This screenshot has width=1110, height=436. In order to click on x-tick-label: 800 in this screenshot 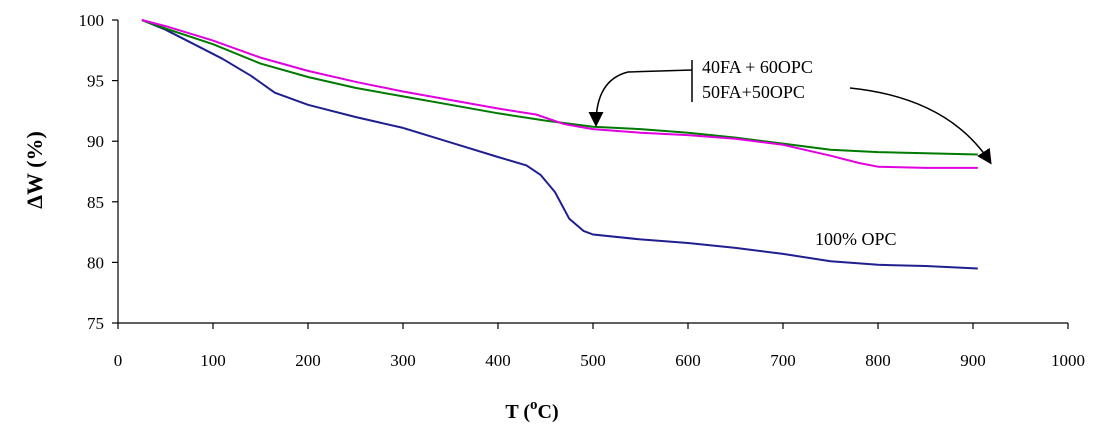, I will do `click(878, 360)`.